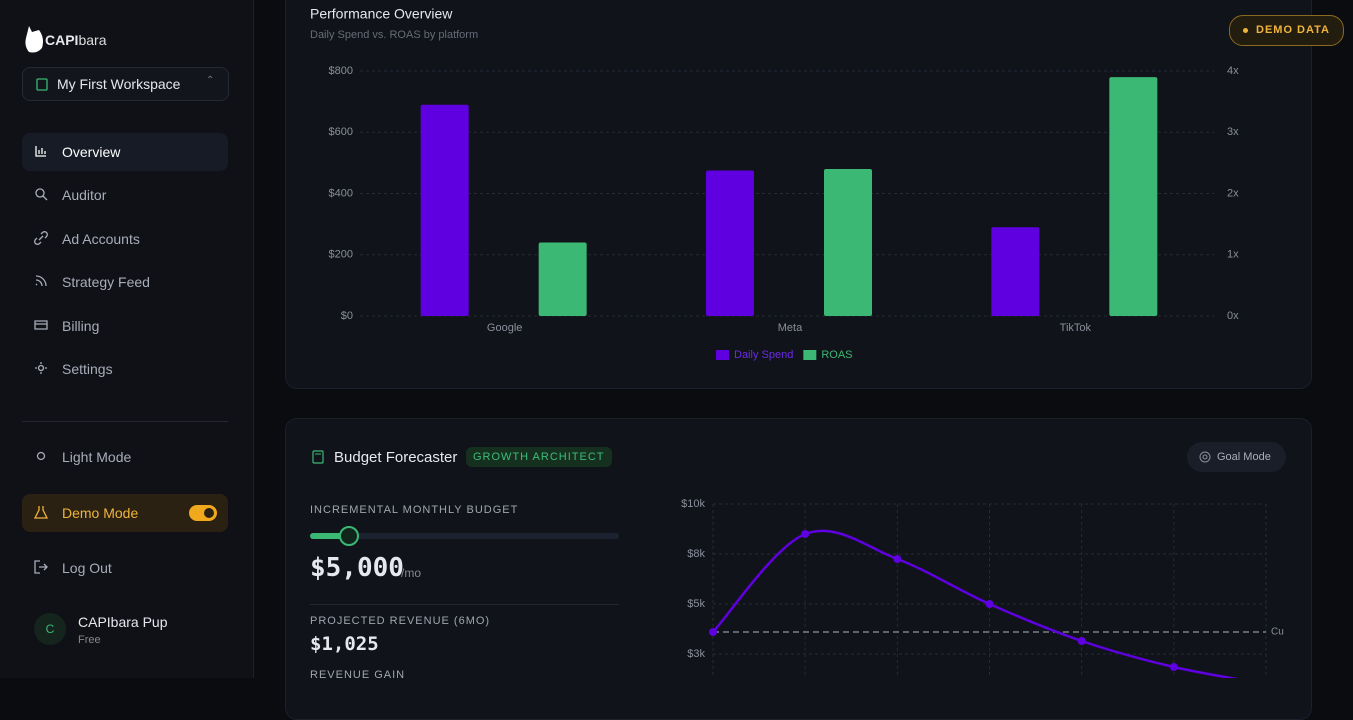  What do you see at coordinates (693, 504) in the screenshot?
I see `y-tick-label: $10k` at bounding box center [693, 504].